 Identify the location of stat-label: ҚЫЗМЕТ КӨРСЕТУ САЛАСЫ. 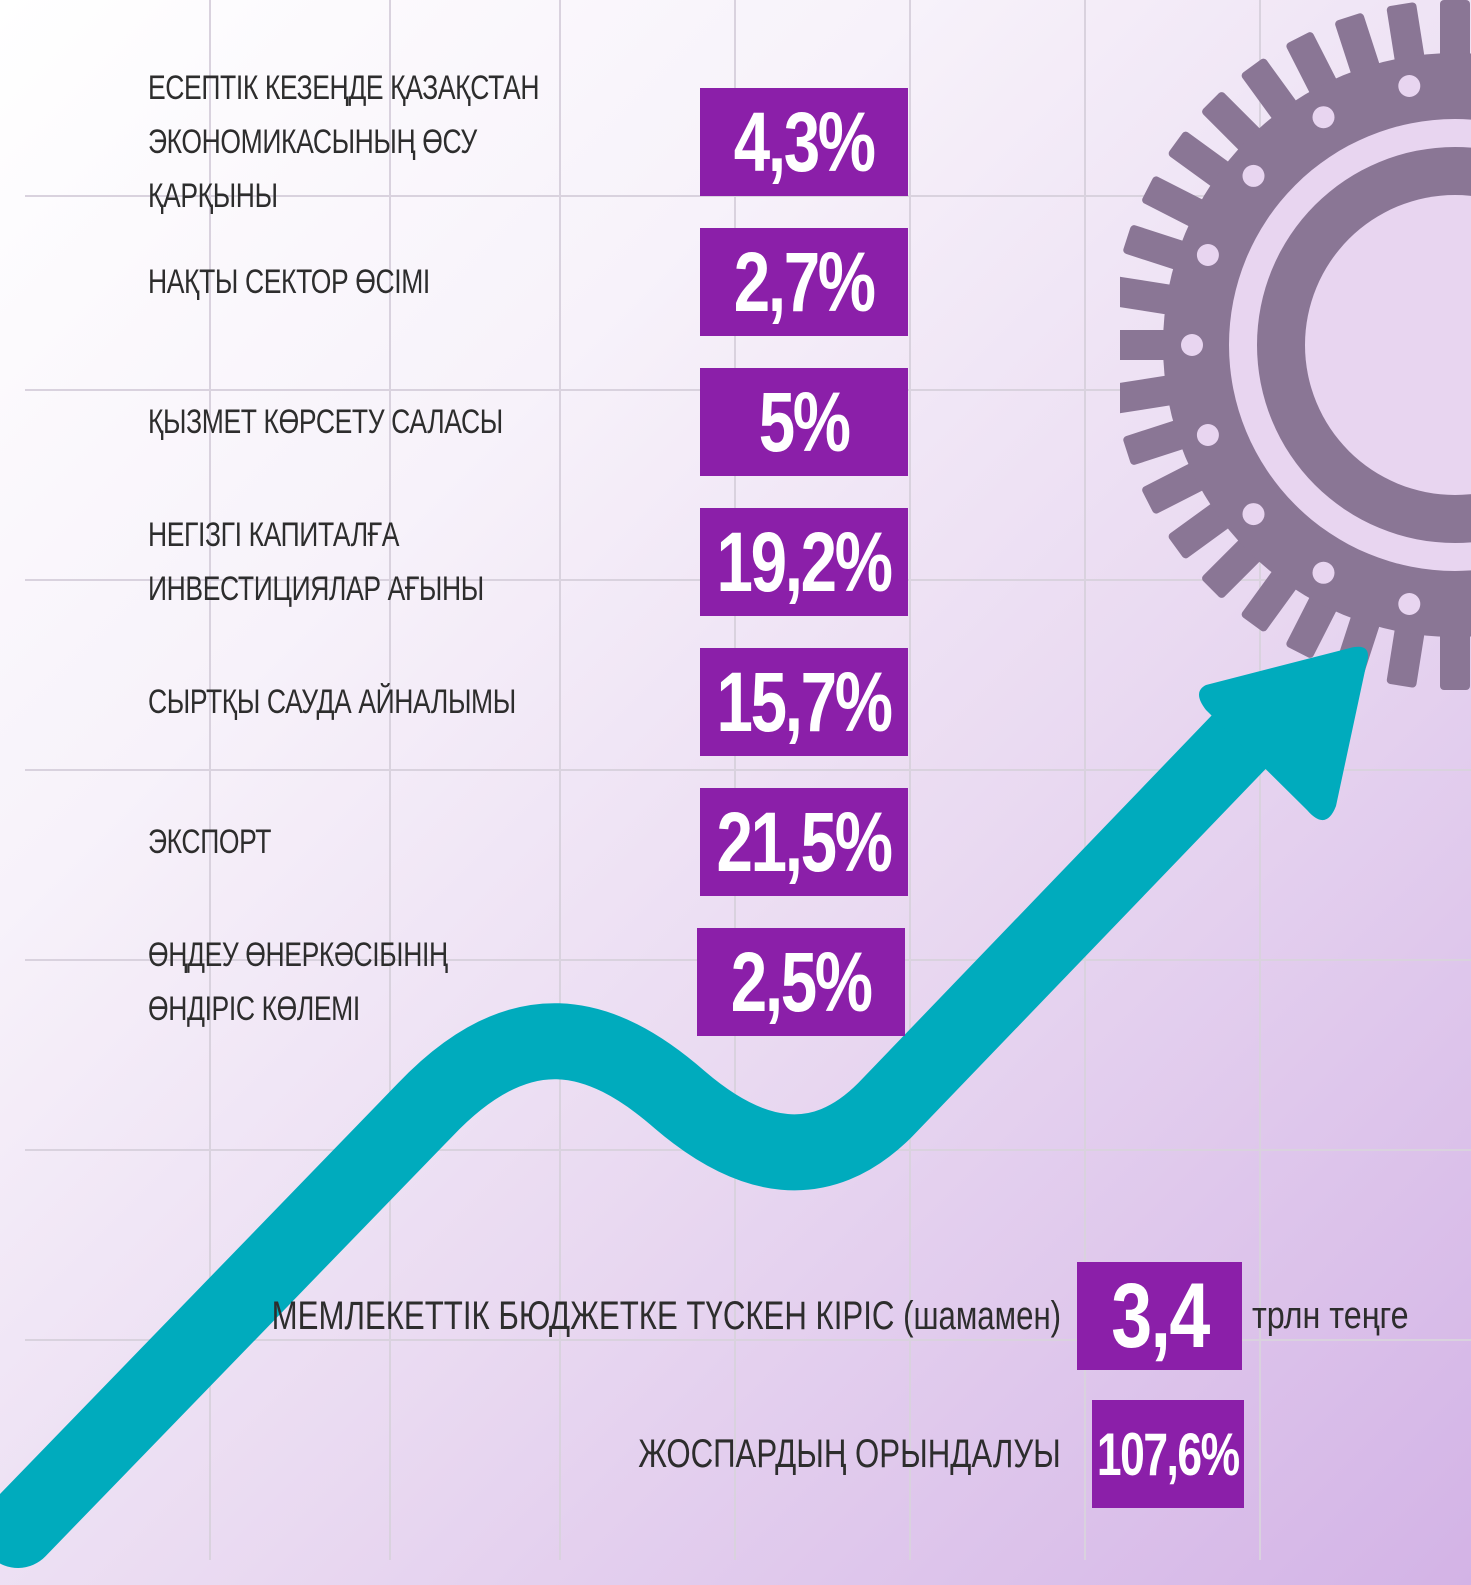
(325, 422).